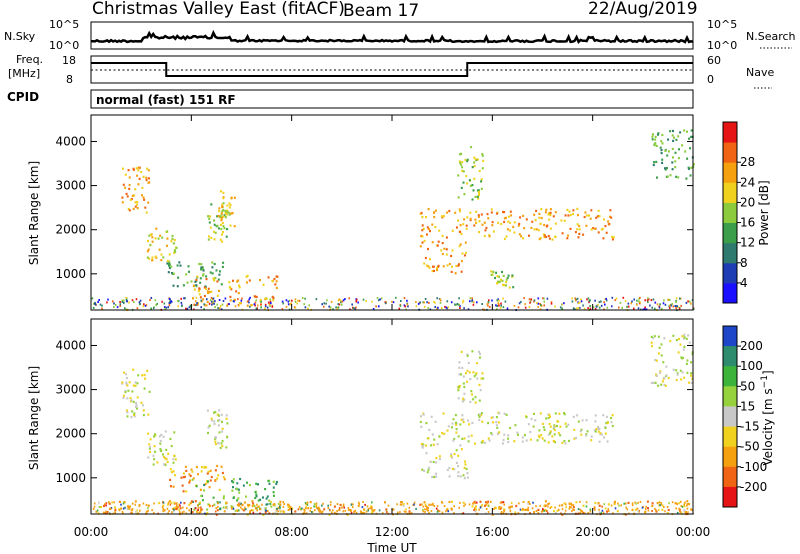 Image resolution: width=800 pixels, height=554 pixels. I want to click on cpid-frame, so click(392, 99).